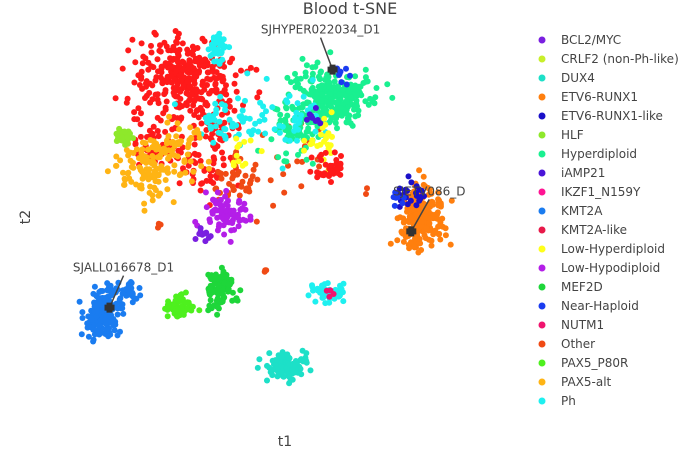  Describe the element at coordinates (588, 154) in the screenshot. I see `legend-item: Hyperdiploid` at that location.